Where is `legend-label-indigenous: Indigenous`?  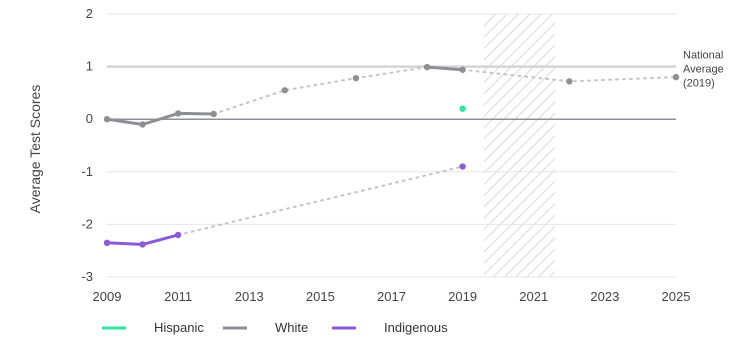 legend-label-indigenous: Indigenous is located at coordinates (416, 327).